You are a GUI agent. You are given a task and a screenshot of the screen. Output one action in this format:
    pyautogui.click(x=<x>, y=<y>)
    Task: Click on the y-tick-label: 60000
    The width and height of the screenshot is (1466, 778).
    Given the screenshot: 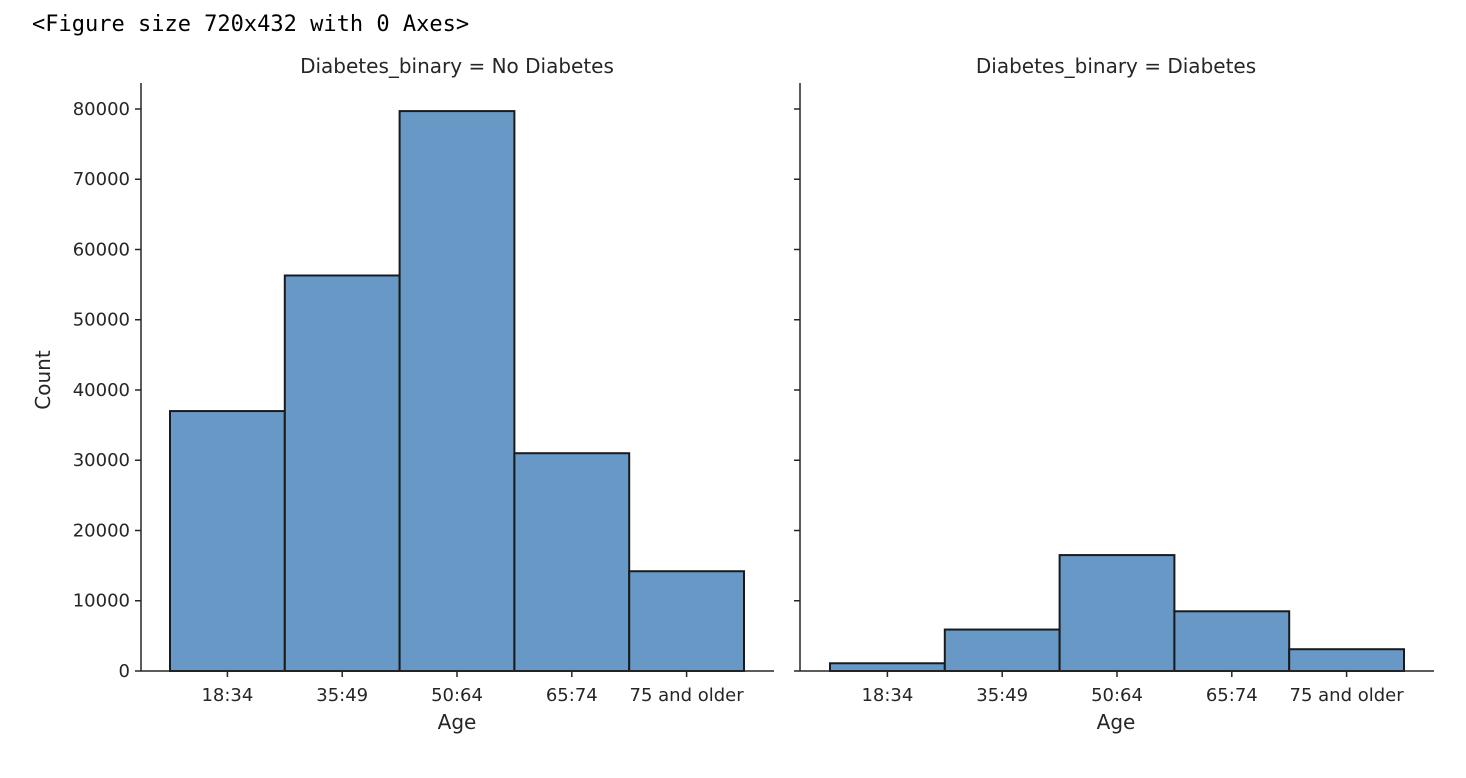 What is the action you would take?
    pyautogui.click(x=101, y=249)
    